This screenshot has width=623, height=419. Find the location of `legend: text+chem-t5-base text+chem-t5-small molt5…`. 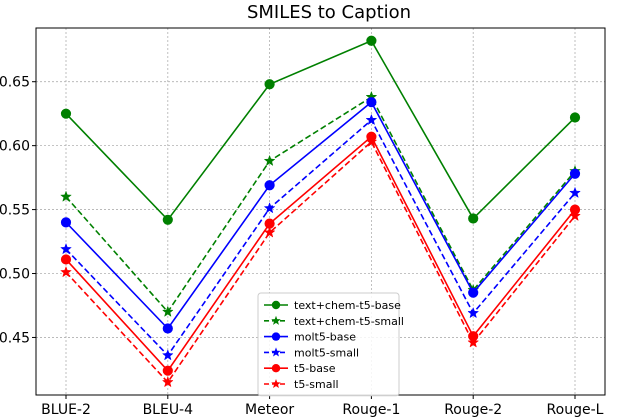

legend: text+chem-t5-base text+chem-t5-small molt5… is located at coordinates (330, 344).